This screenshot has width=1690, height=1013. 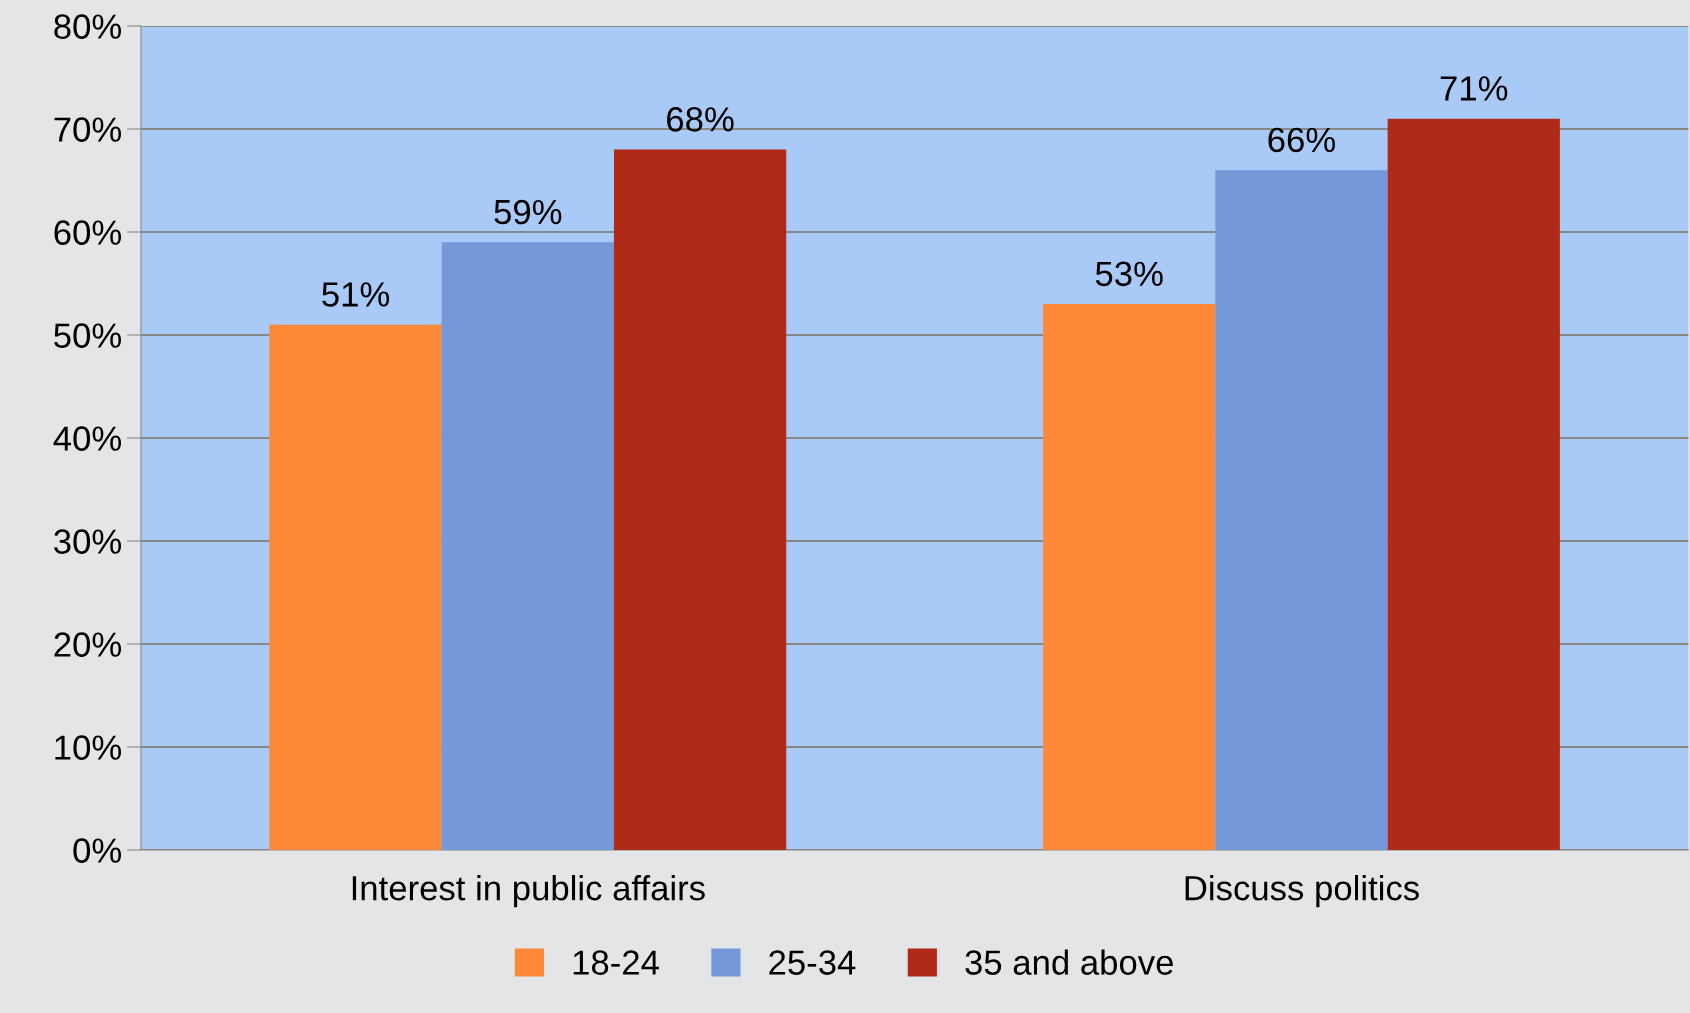 I want to click on y-tick-label: 60%, so click(x=88, y=232).